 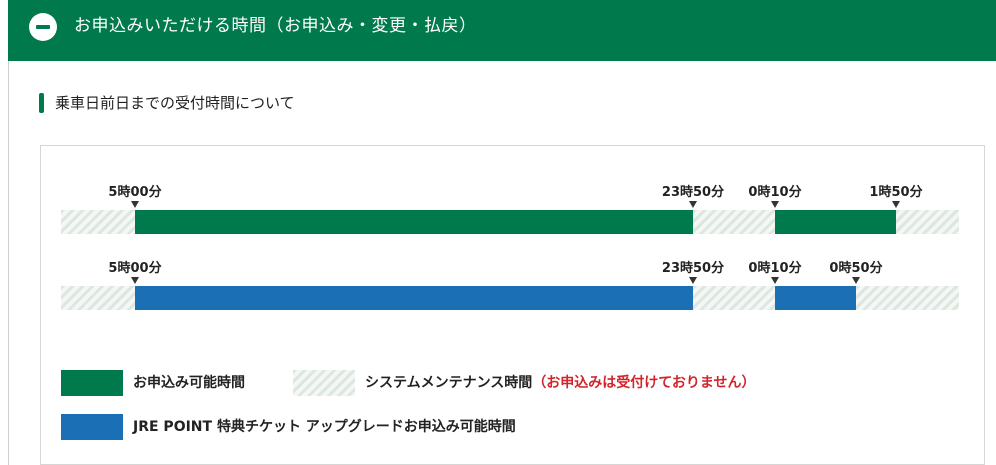 I want to click on legend-swatch-green, so click(x=92, y=383).